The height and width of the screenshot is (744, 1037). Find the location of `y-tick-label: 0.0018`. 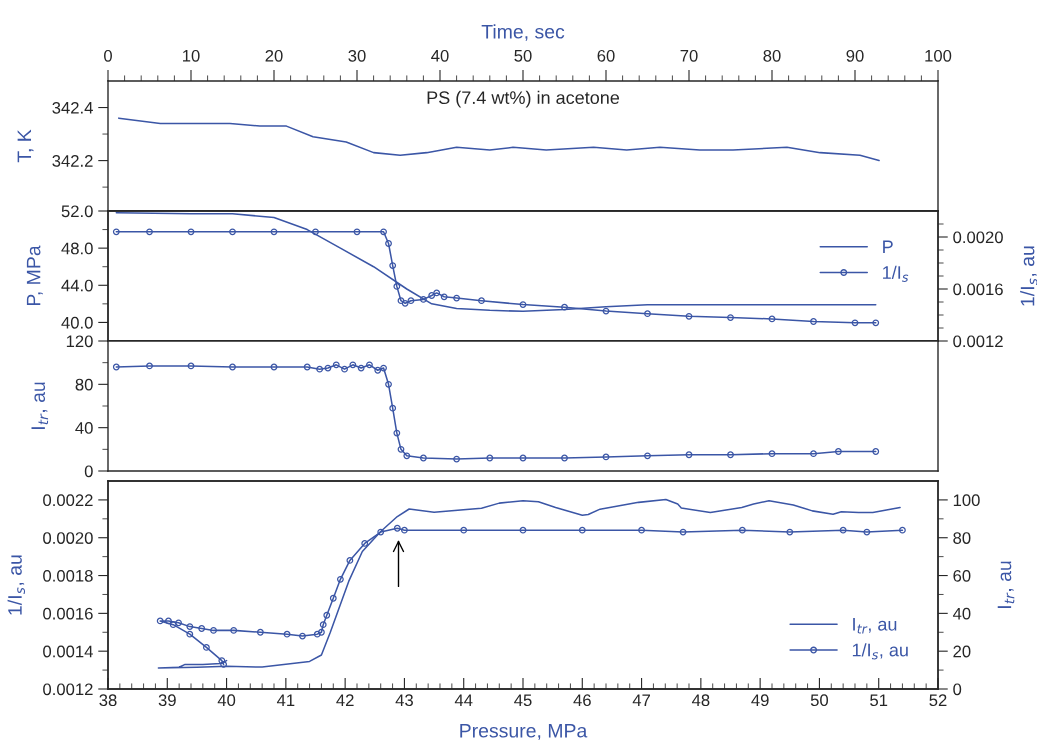

y-tick-label: 0.0018 is located at coordinates (68, 575).